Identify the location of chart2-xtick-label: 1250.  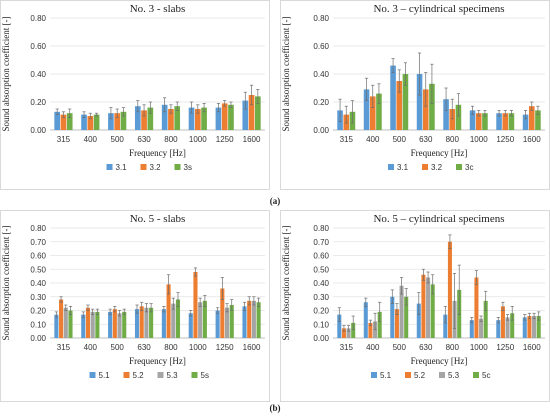
(505, 139).